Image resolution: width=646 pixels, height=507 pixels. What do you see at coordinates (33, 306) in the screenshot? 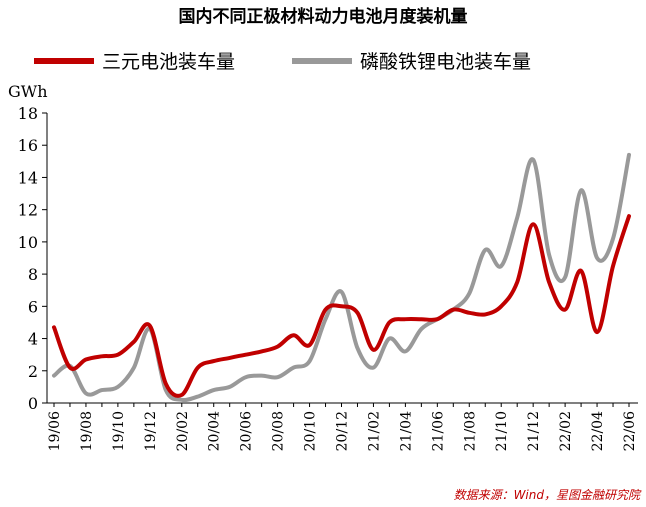
I see `y-tick-label: 6` at bounding box center [33, 306].